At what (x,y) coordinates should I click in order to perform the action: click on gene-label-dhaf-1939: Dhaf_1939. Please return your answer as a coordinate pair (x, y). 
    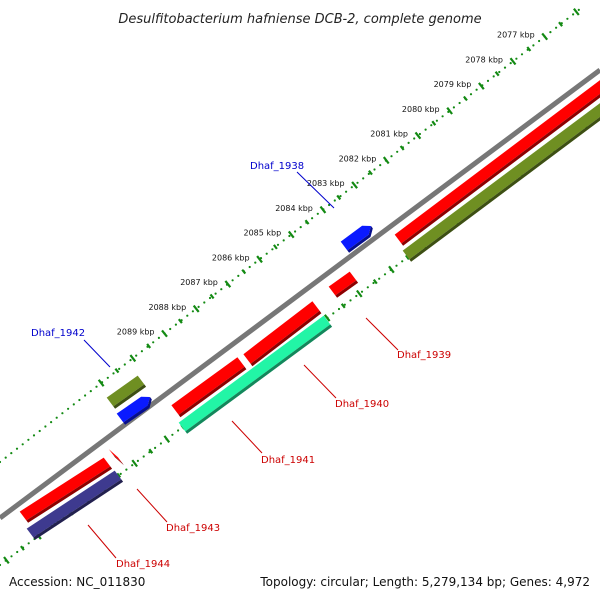
    Looking at the image, I should click on (424, 355).